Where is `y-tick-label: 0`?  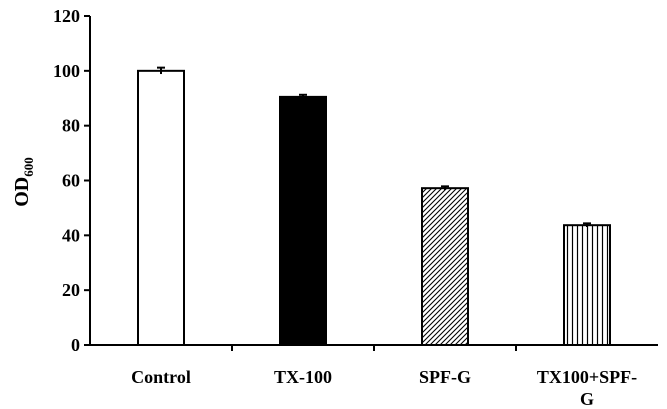
y-tick-label: 0 is located at coordinates (75, 345).